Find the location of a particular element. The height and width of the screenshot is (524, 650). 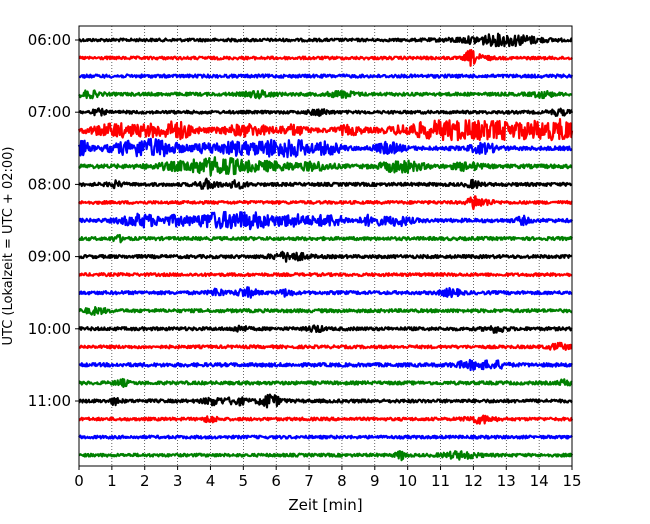

x-tick-label: 15 is located at coordinates (571, 481).